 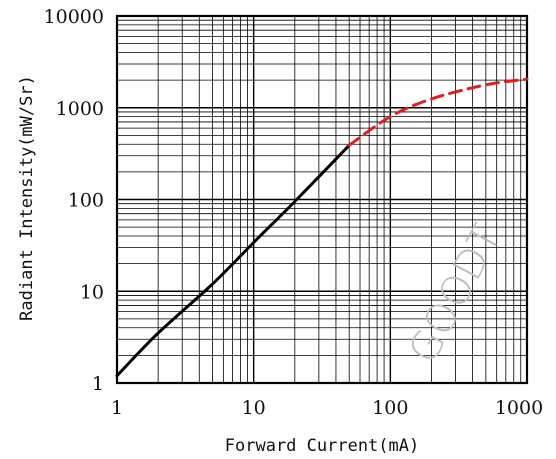 I want to click on y-tick-label: 10000, so click(x=74, y=17).